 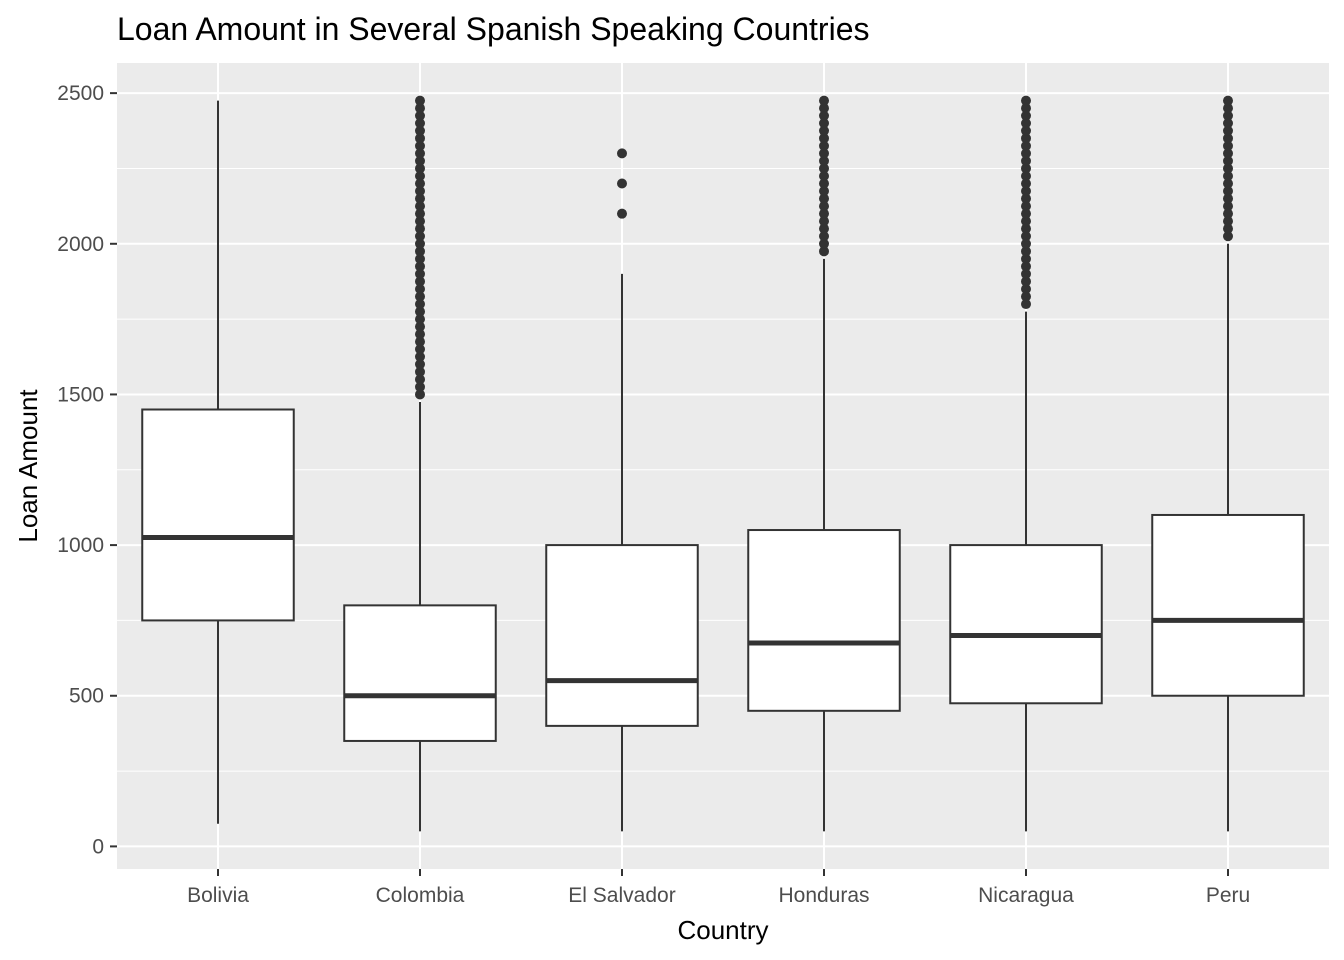 I want to click on y-tick-label: 1000, so click(x=80, y=545).